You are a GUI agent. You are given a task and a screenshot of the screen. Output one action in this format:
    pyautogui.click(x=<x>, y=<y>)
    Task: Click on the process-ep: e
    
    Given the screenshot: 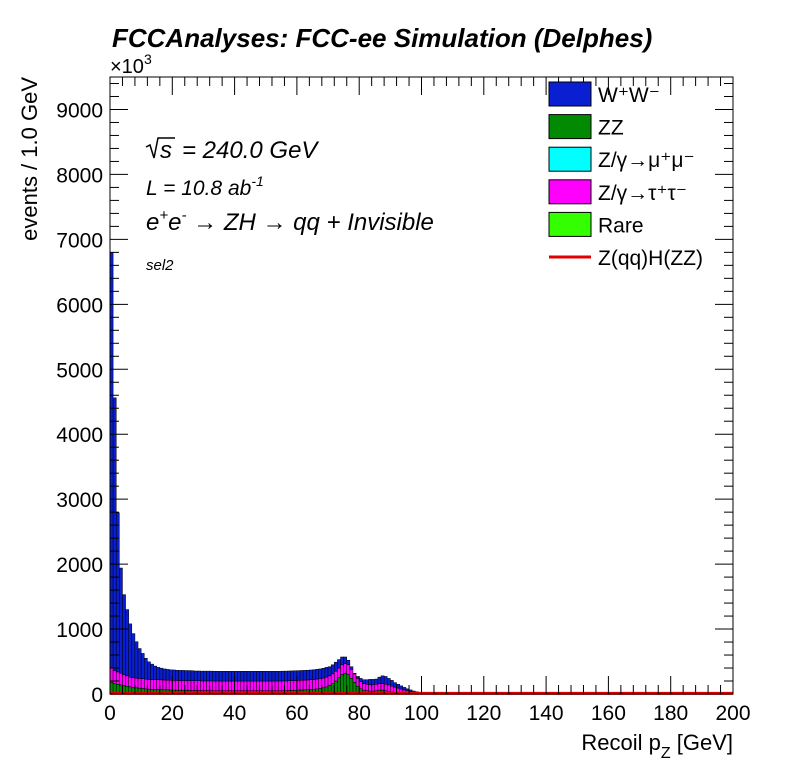 What is the action you would take?
    pyautogui.click(x=152, y=222)
    